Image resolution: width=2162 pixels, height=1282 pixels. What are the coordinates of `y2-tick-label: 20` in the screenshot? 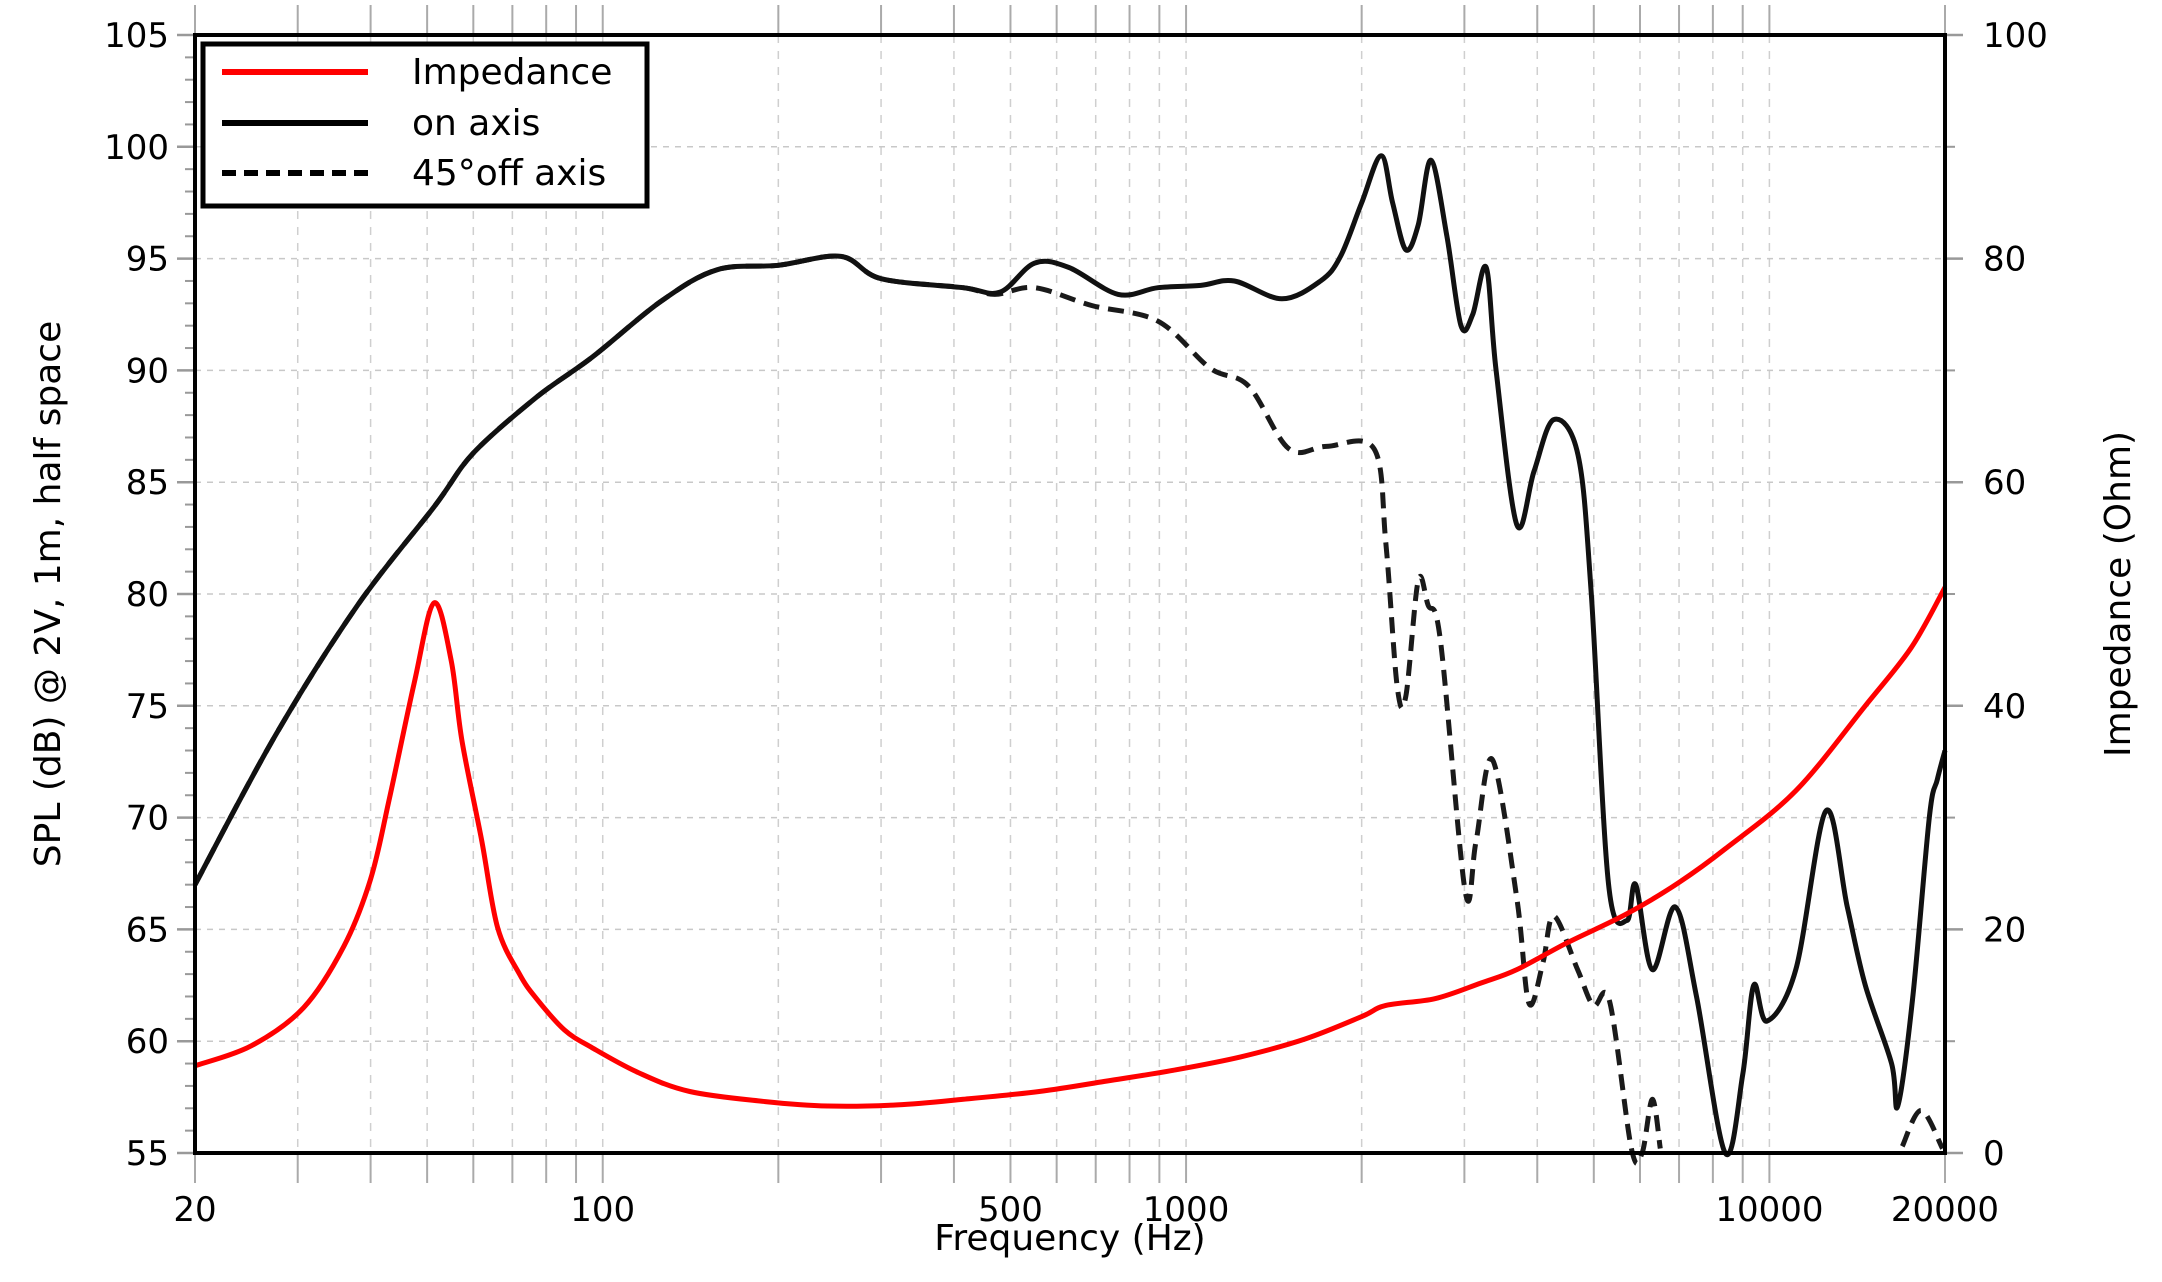 It's located at (2004, 930).